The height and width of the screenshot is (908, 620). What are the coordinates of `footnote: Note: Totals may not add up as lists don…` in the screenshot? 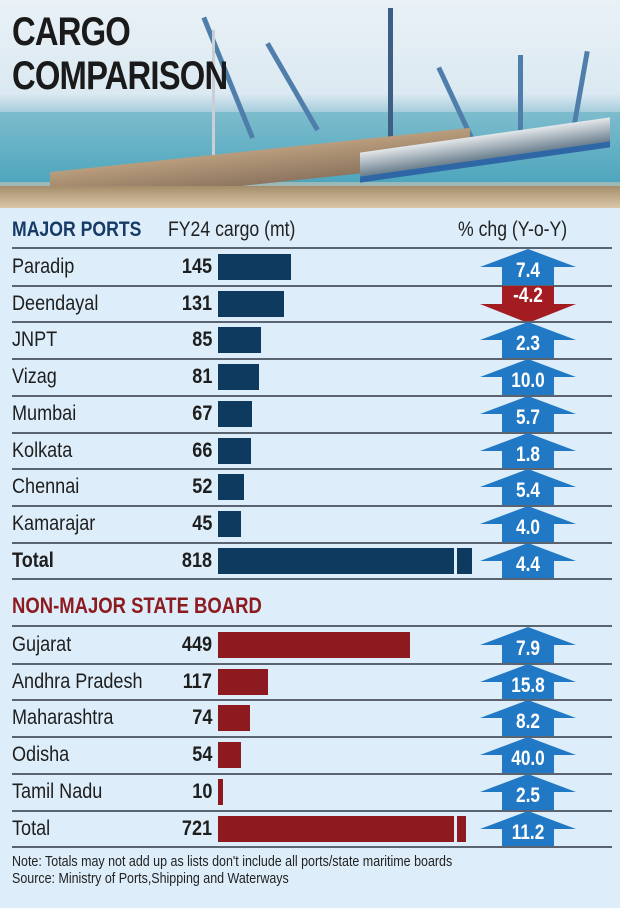 It's located at (232, 862).